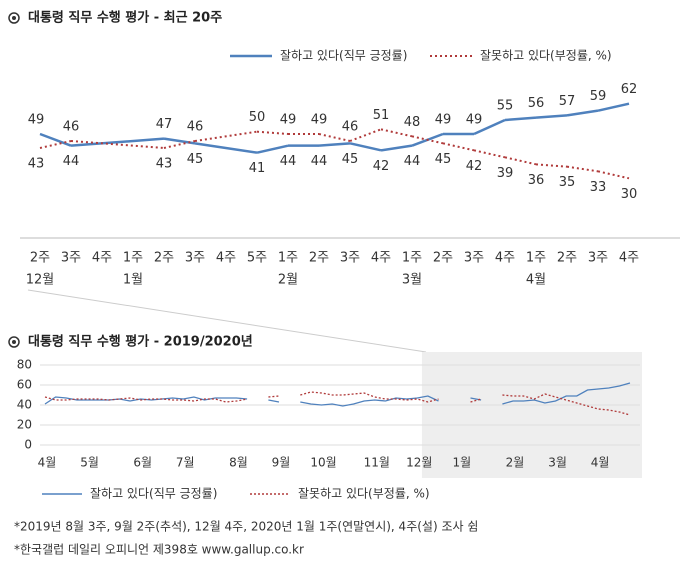  What do you see at coordinates (125, 18) in the screenshot?
I see `chart-title: 대통령 직무 수행 평가 - 최근 20주` at bounding box center [125, 18].